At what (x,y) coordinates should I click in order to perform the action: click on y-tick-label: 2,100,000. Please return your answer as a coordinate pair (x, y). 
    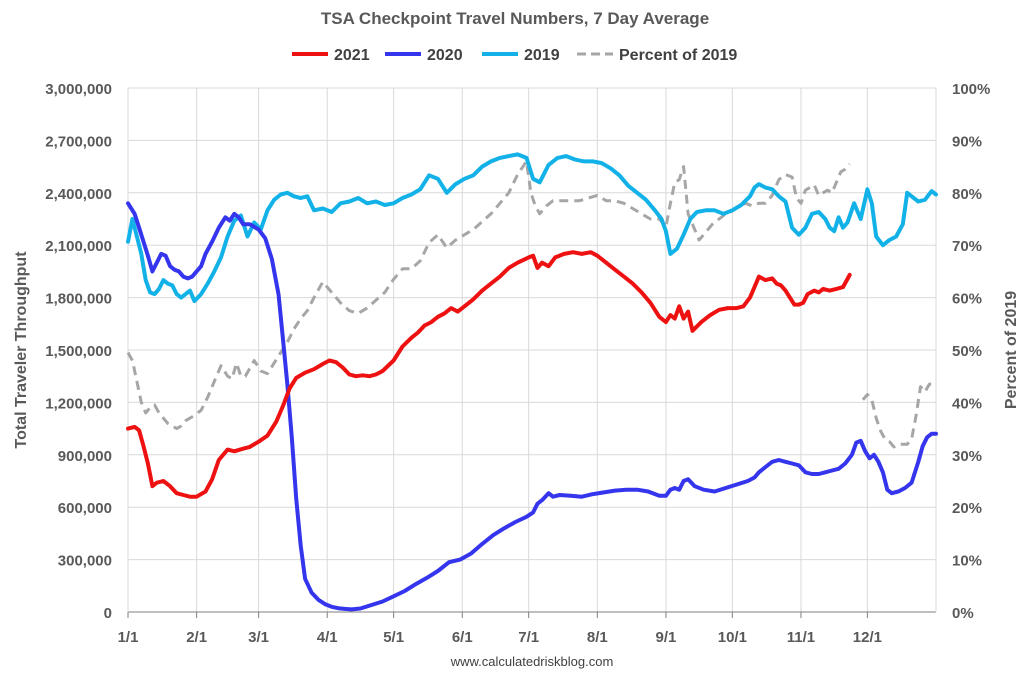
    Looking at the image, I should click on (78, 246).